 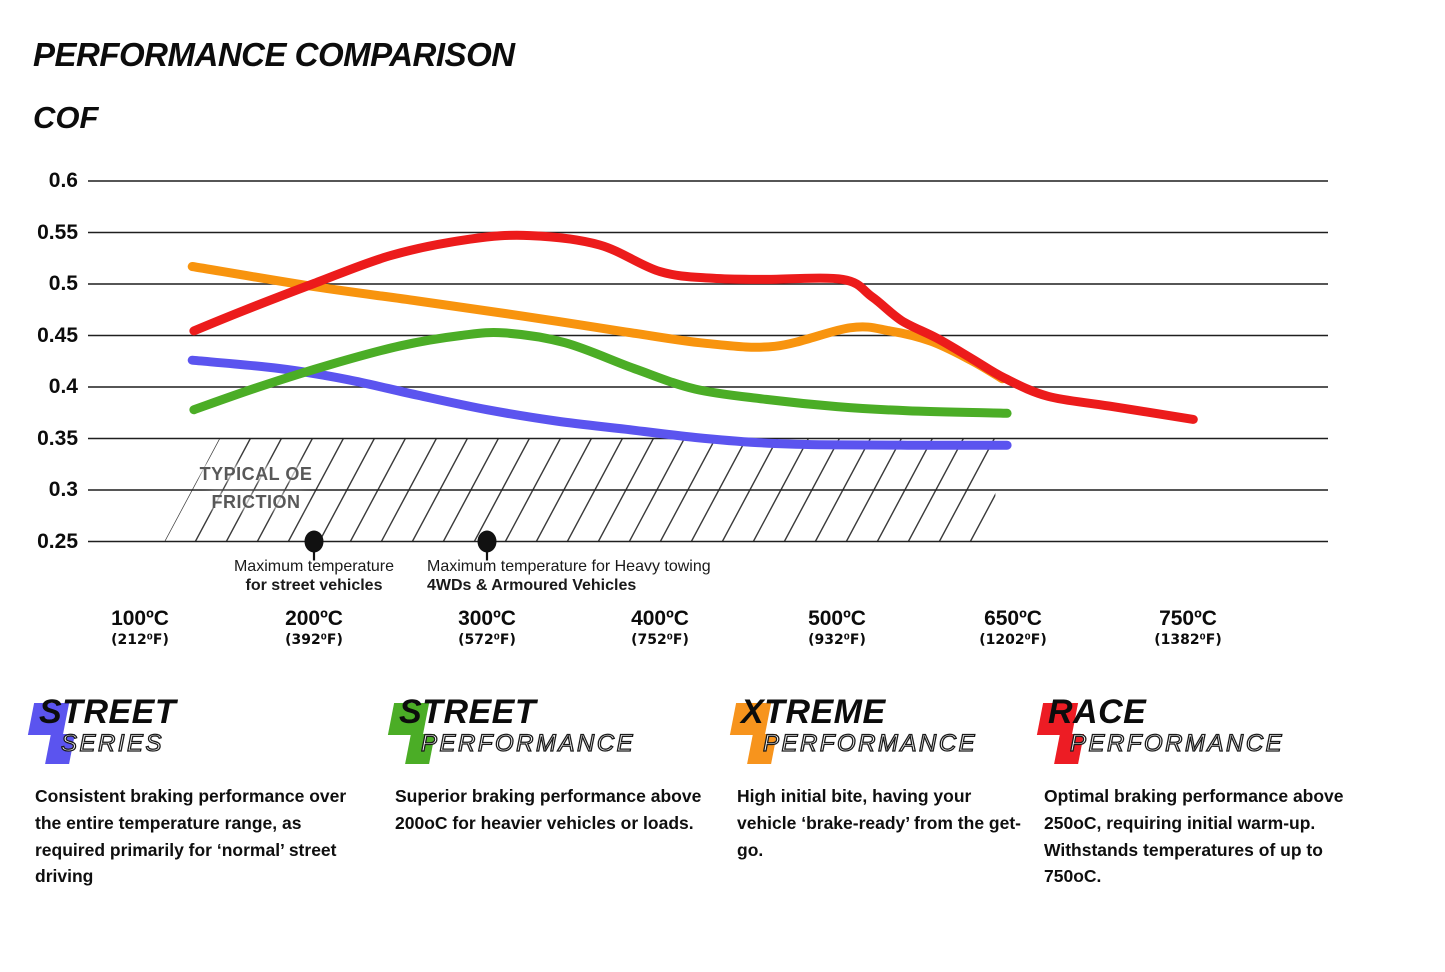 What do you see at coordinates (1013, 640) in the screenshot?
I see `x-axis-tick-fahrenheit: (1202⁰F)` at bounding box center [1013, 640].